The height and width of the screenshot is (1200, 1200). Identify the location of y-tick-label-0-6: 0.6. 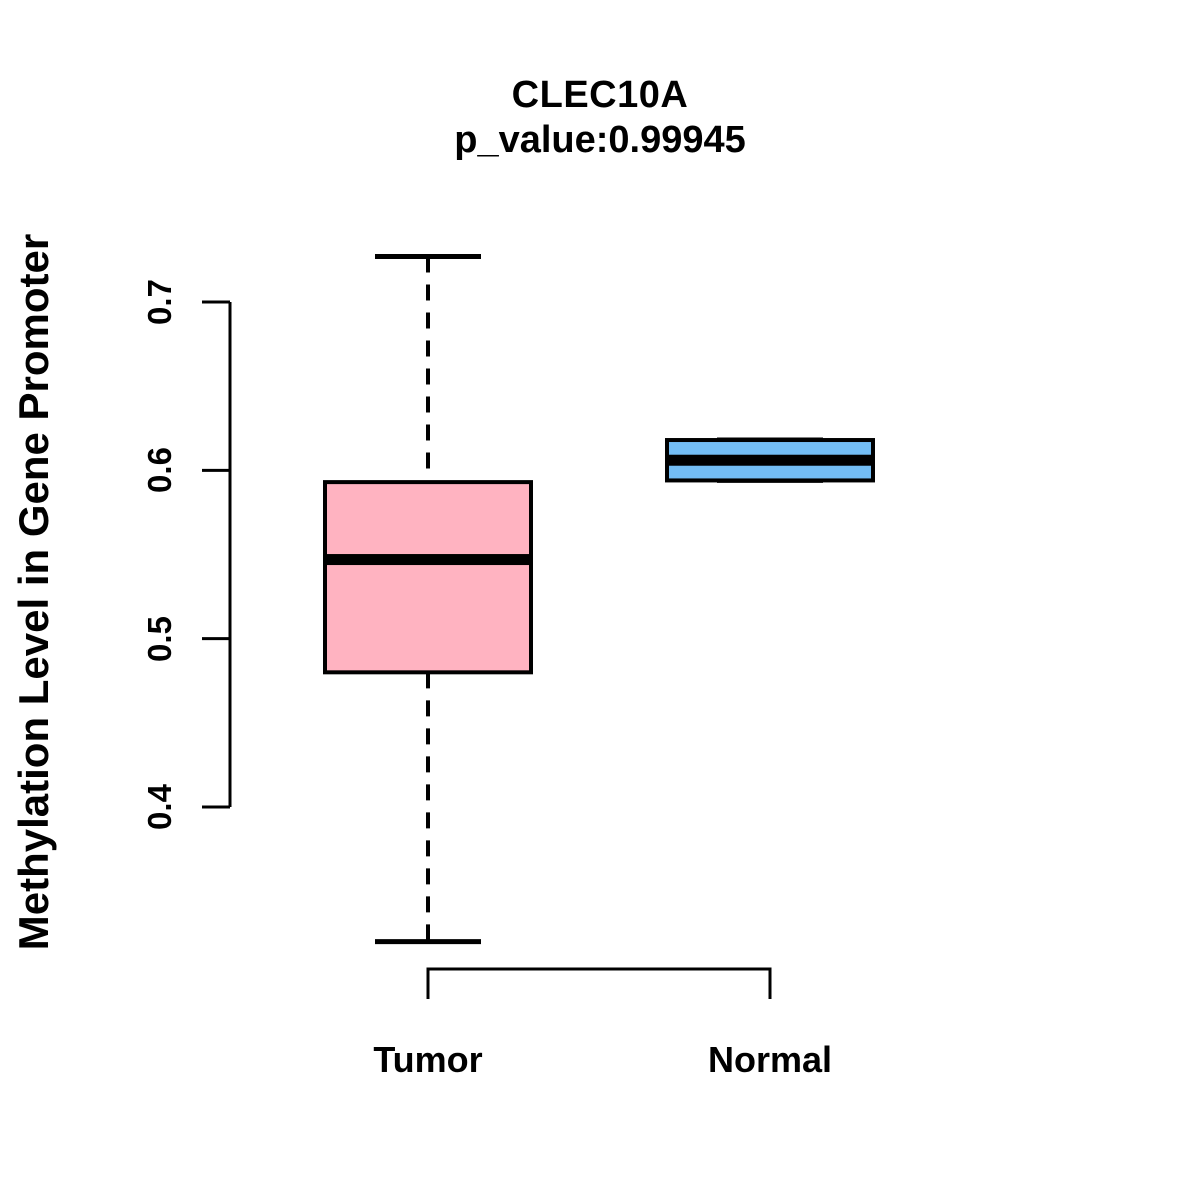
(159, 470).